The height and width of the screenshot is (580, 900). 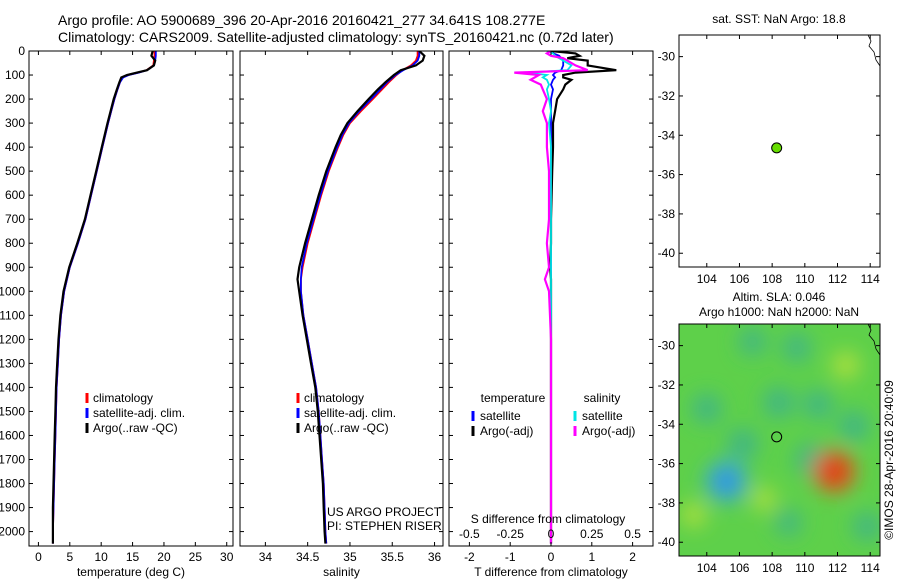 What do you see at coordinates (777, 148) in the screenshot?
I see `map_sst-argo-location-marker` at bounding box center [777, 148].